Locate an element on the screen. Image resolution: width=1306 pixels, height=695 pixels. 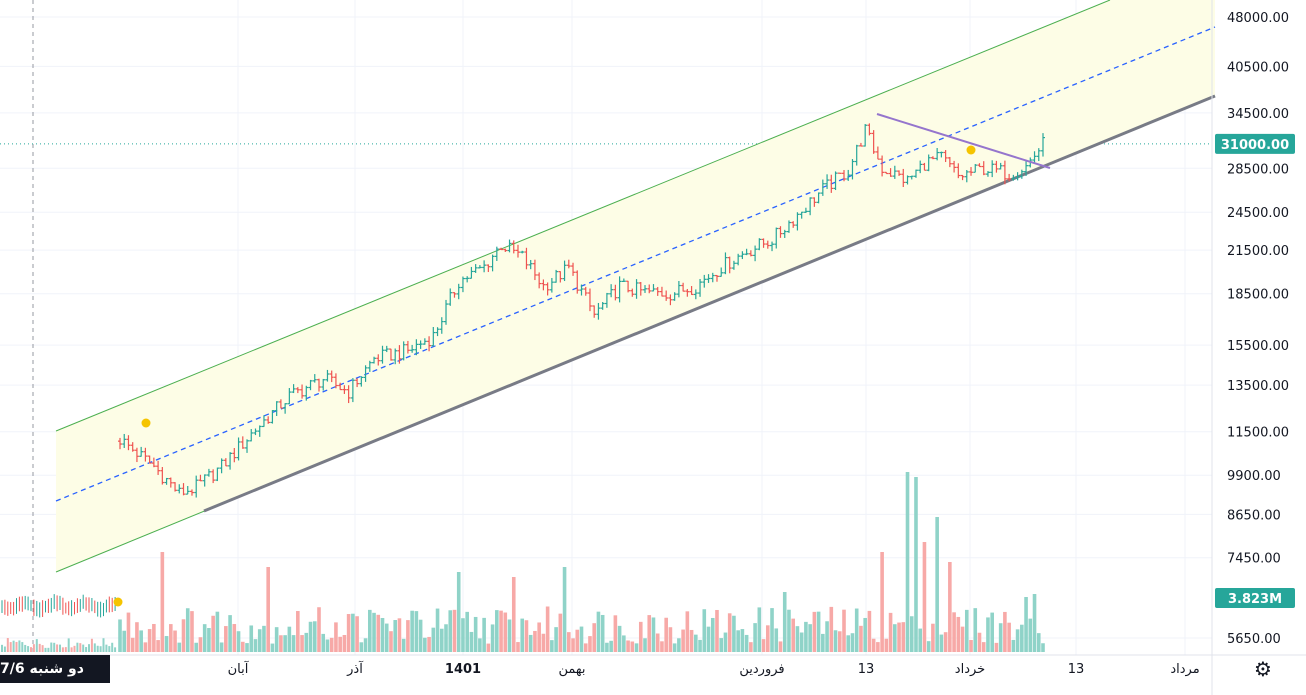
time-axis: آبان آذر 1401 بهمن فروردین 13 خرداد 13 مرداد is located at coordinates (653, 665).